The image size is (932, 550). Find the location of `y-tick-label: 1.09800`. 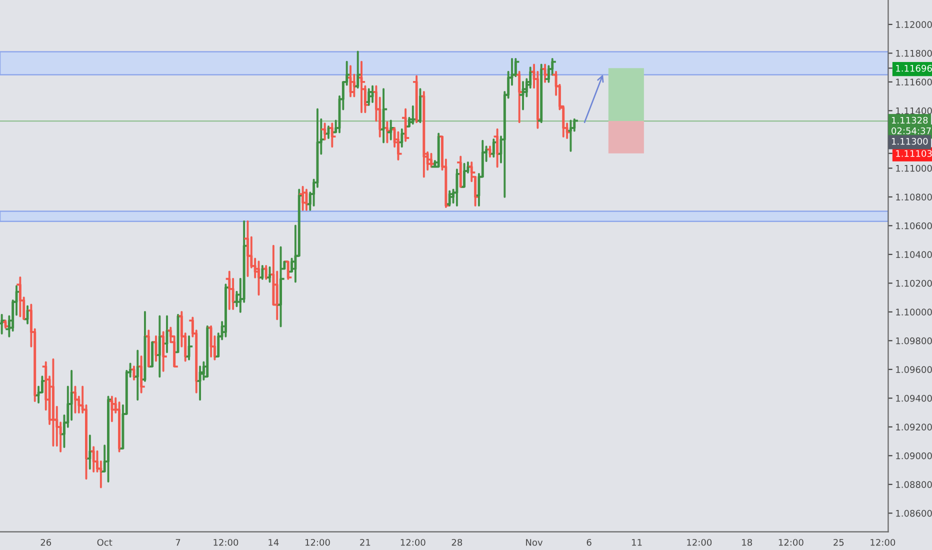

y-tick-label: 1.09800 is located at coordinates (914, 340).